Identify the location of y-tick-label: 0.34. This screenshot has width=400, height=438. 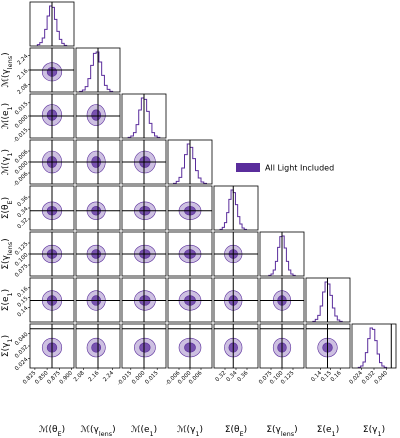
(23, 212).